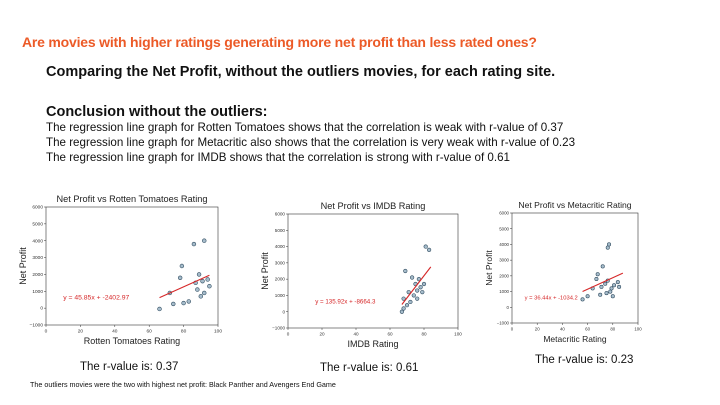  I want to click on chart-title: Net Profit vs Rotten Tomatoes Rating, so click(132, 199).